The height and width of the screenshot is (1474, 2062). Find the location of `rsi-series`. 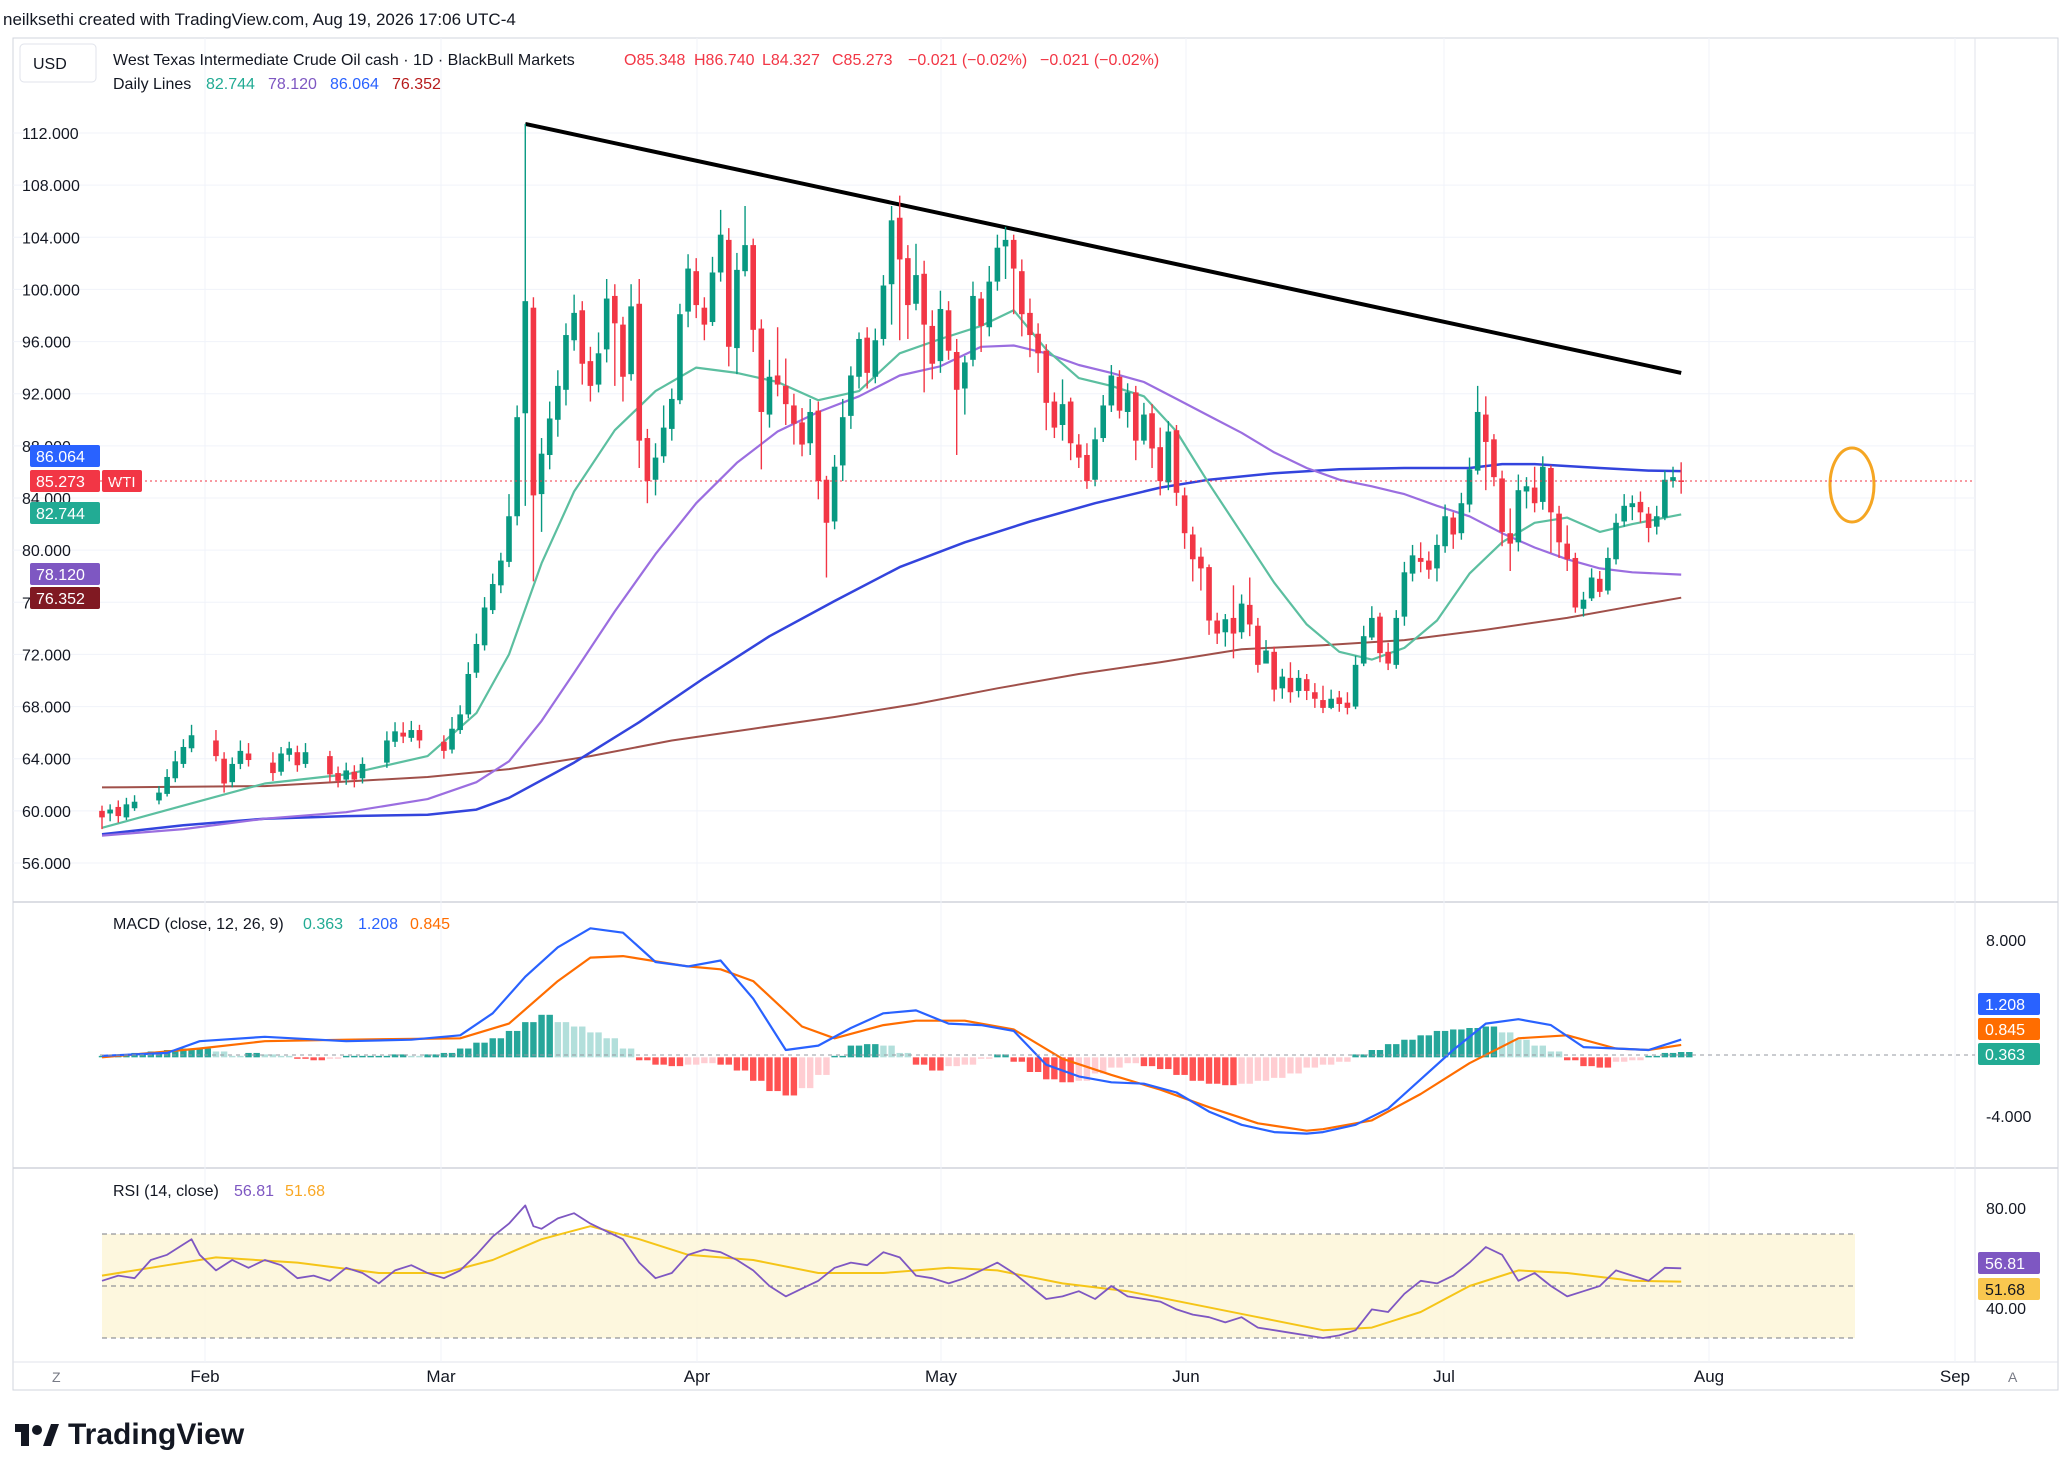

rsi-series is located at coordinates (891, 1271).